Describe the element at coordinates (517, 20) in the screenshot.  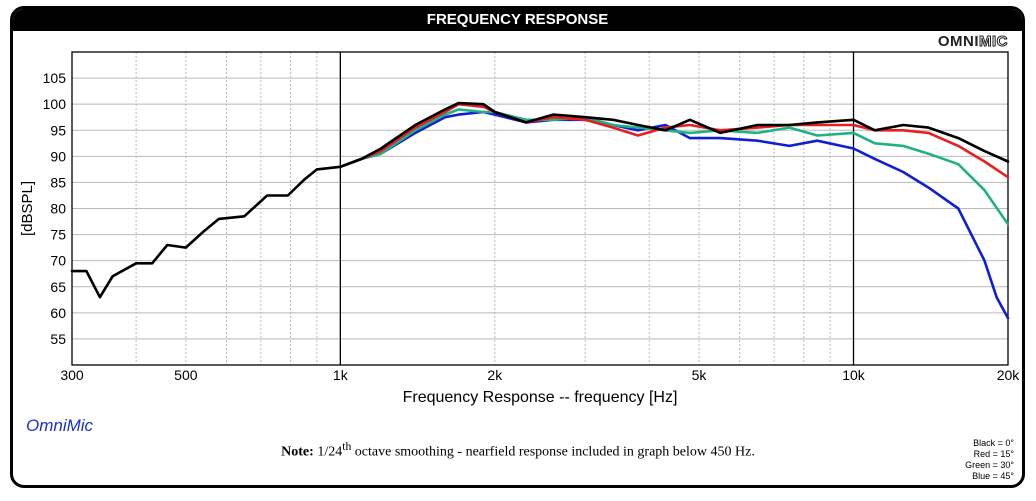
I see `chart-title: FREQUENCY RESPONSE` at that location.